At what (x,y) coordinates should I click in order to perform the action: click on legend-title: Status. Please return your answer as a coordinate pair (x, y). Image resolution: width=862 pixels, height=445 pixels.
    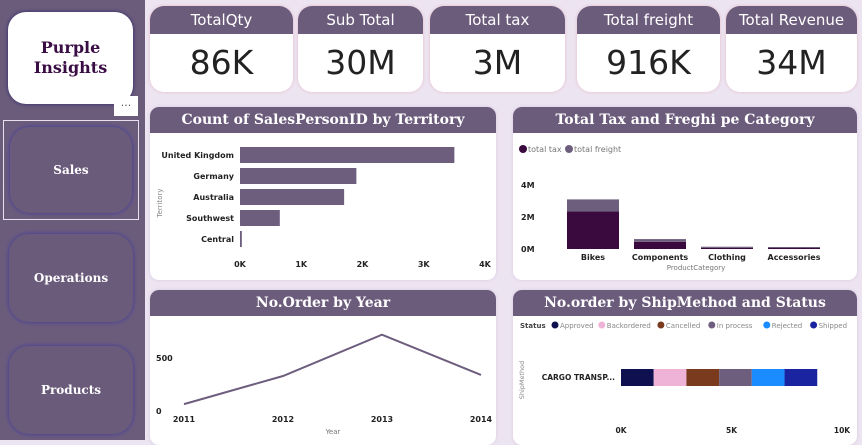
    Looking at the image, I should click on (533, 326).